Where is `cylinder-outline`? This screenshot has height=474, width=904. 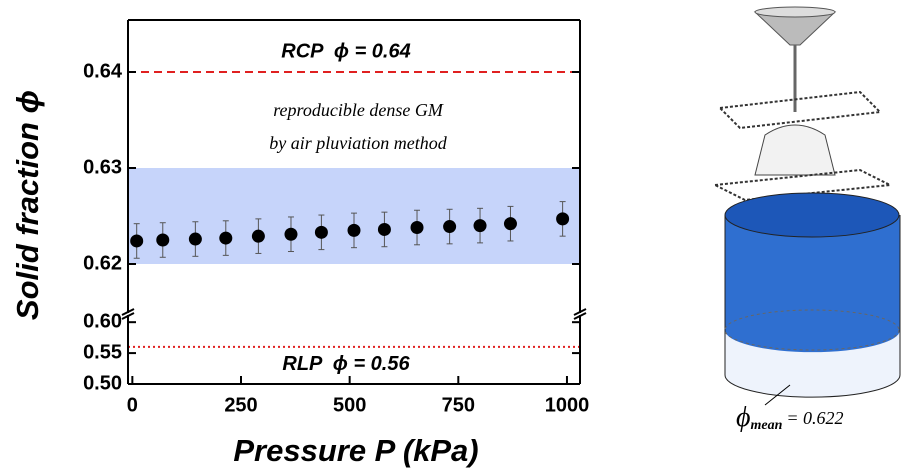 cylinder-outline is located at coordinates (812, 306).